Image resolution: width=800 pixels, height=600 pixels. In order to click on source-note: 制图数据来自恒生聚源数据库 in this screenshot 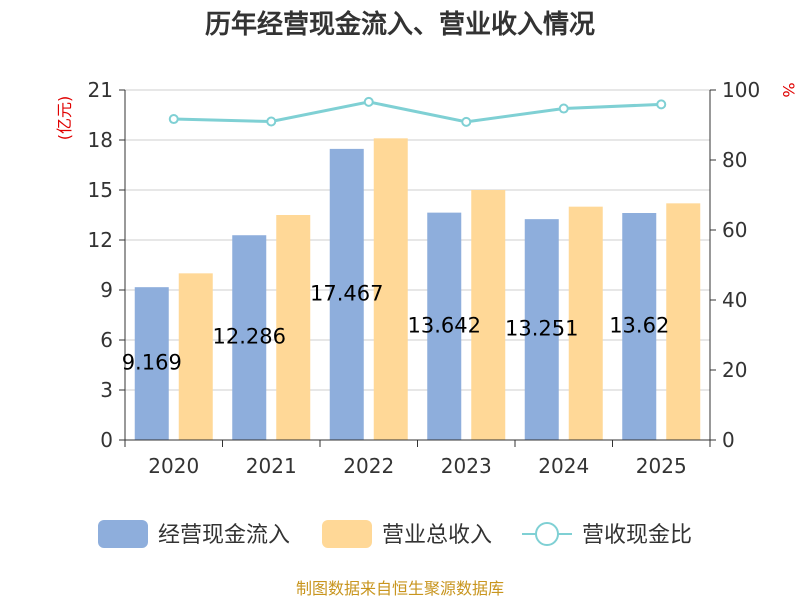, I will do `click(400, 588)`.